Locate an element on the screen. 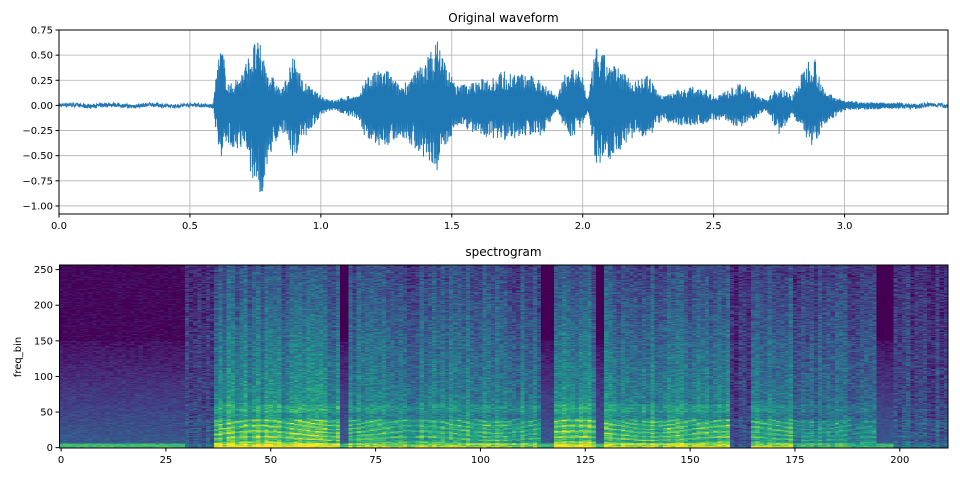  y-tick-label: 0.50 is located at coordinates (42, 56).